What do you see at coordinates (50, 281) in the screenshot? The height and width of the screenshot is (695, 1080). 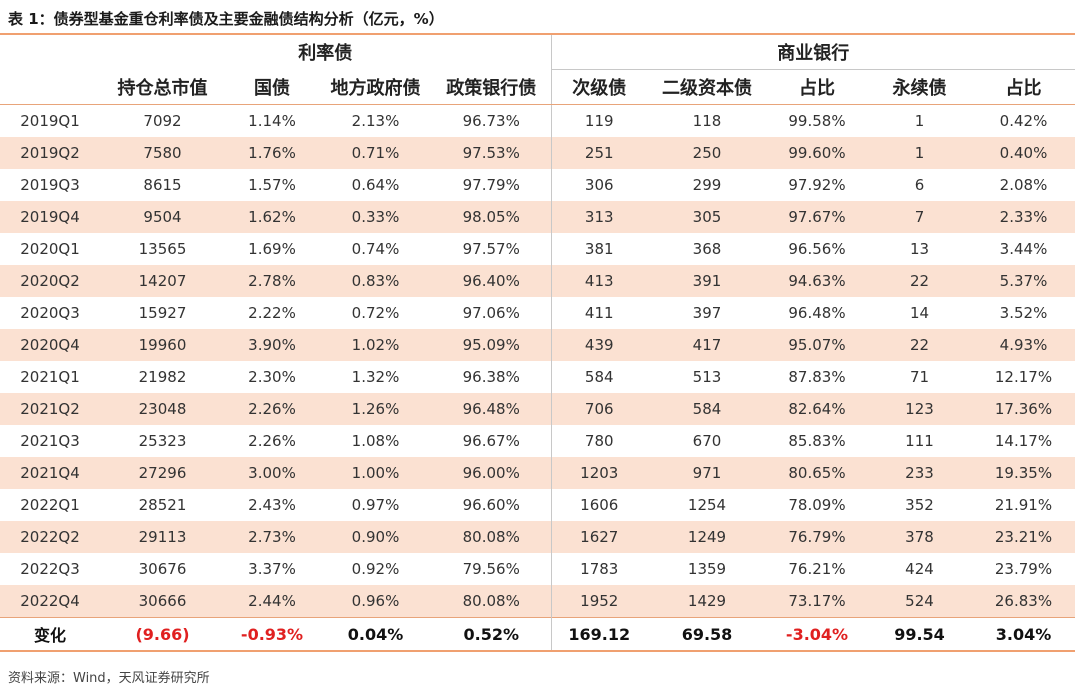 I see `row-period: 2020Q2` at bounding box center [50, 281].